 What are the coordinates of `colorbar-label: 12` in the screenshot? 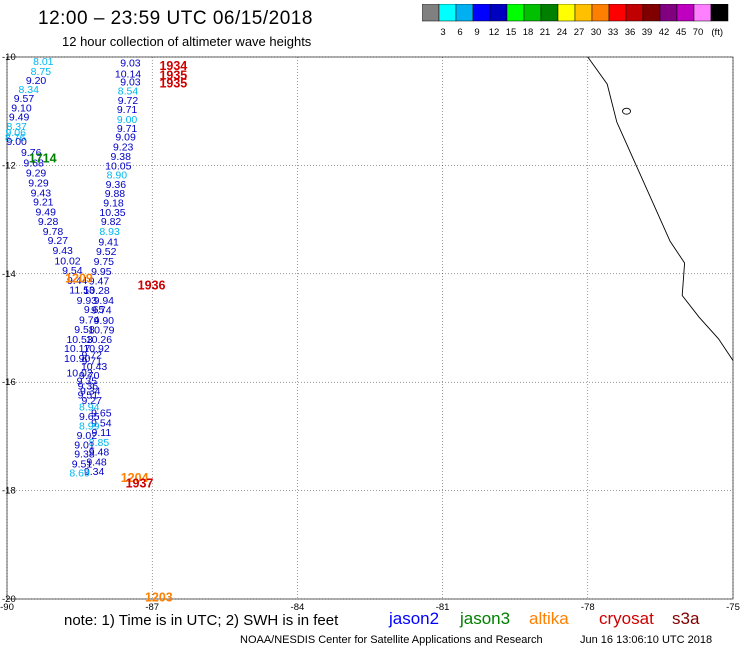 It's located at (494, 32).